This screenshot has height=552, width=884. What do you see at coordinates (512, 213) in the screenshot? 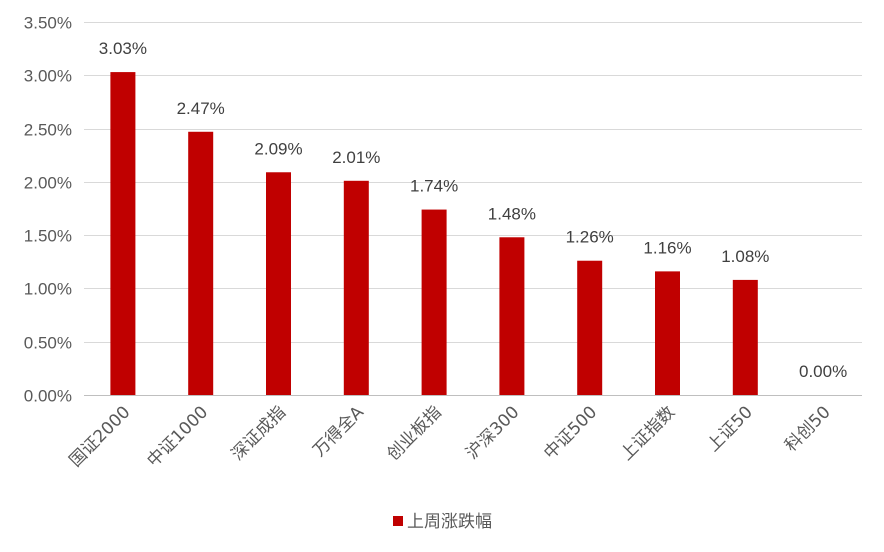
I see `data-label: 1.48%` at bounding box center [512, 213].